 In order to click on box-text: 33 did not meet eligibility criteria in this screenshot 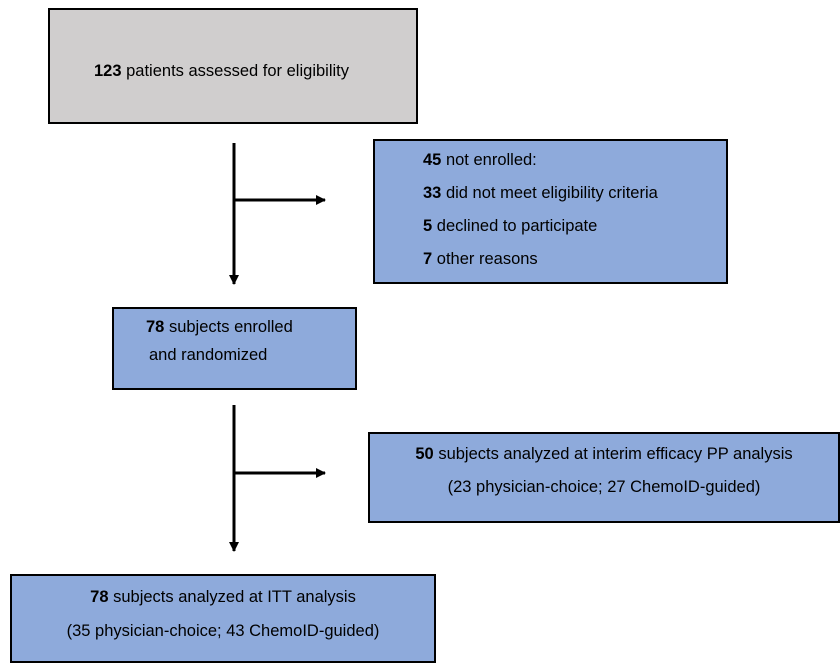, I will do `click(540, 193)`.